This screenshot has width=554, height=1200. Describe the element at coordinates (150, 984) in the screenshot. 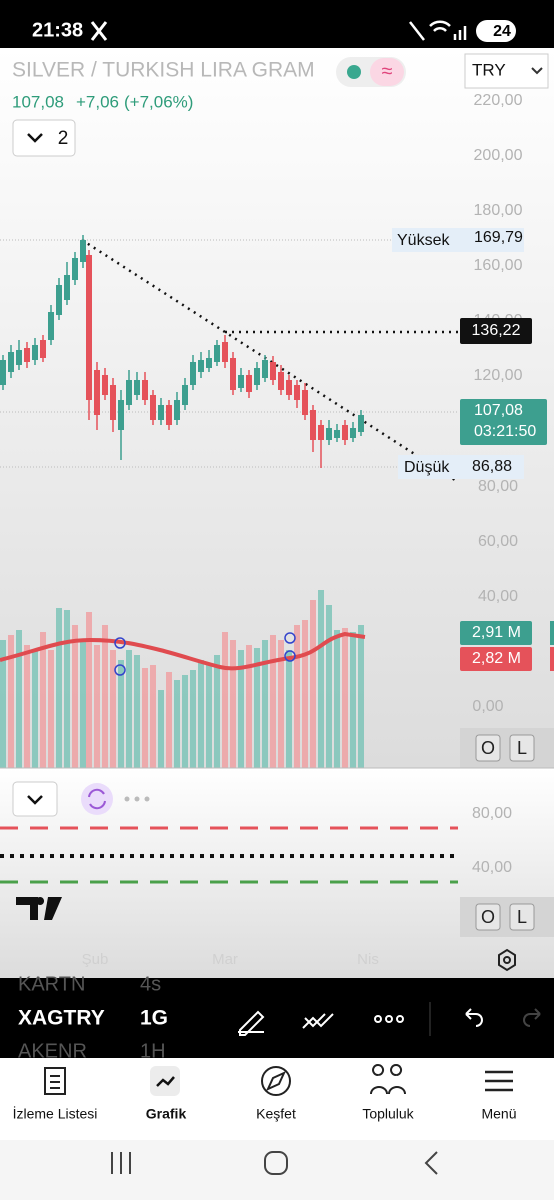

I see `symbol-interval: 4s` at that location.